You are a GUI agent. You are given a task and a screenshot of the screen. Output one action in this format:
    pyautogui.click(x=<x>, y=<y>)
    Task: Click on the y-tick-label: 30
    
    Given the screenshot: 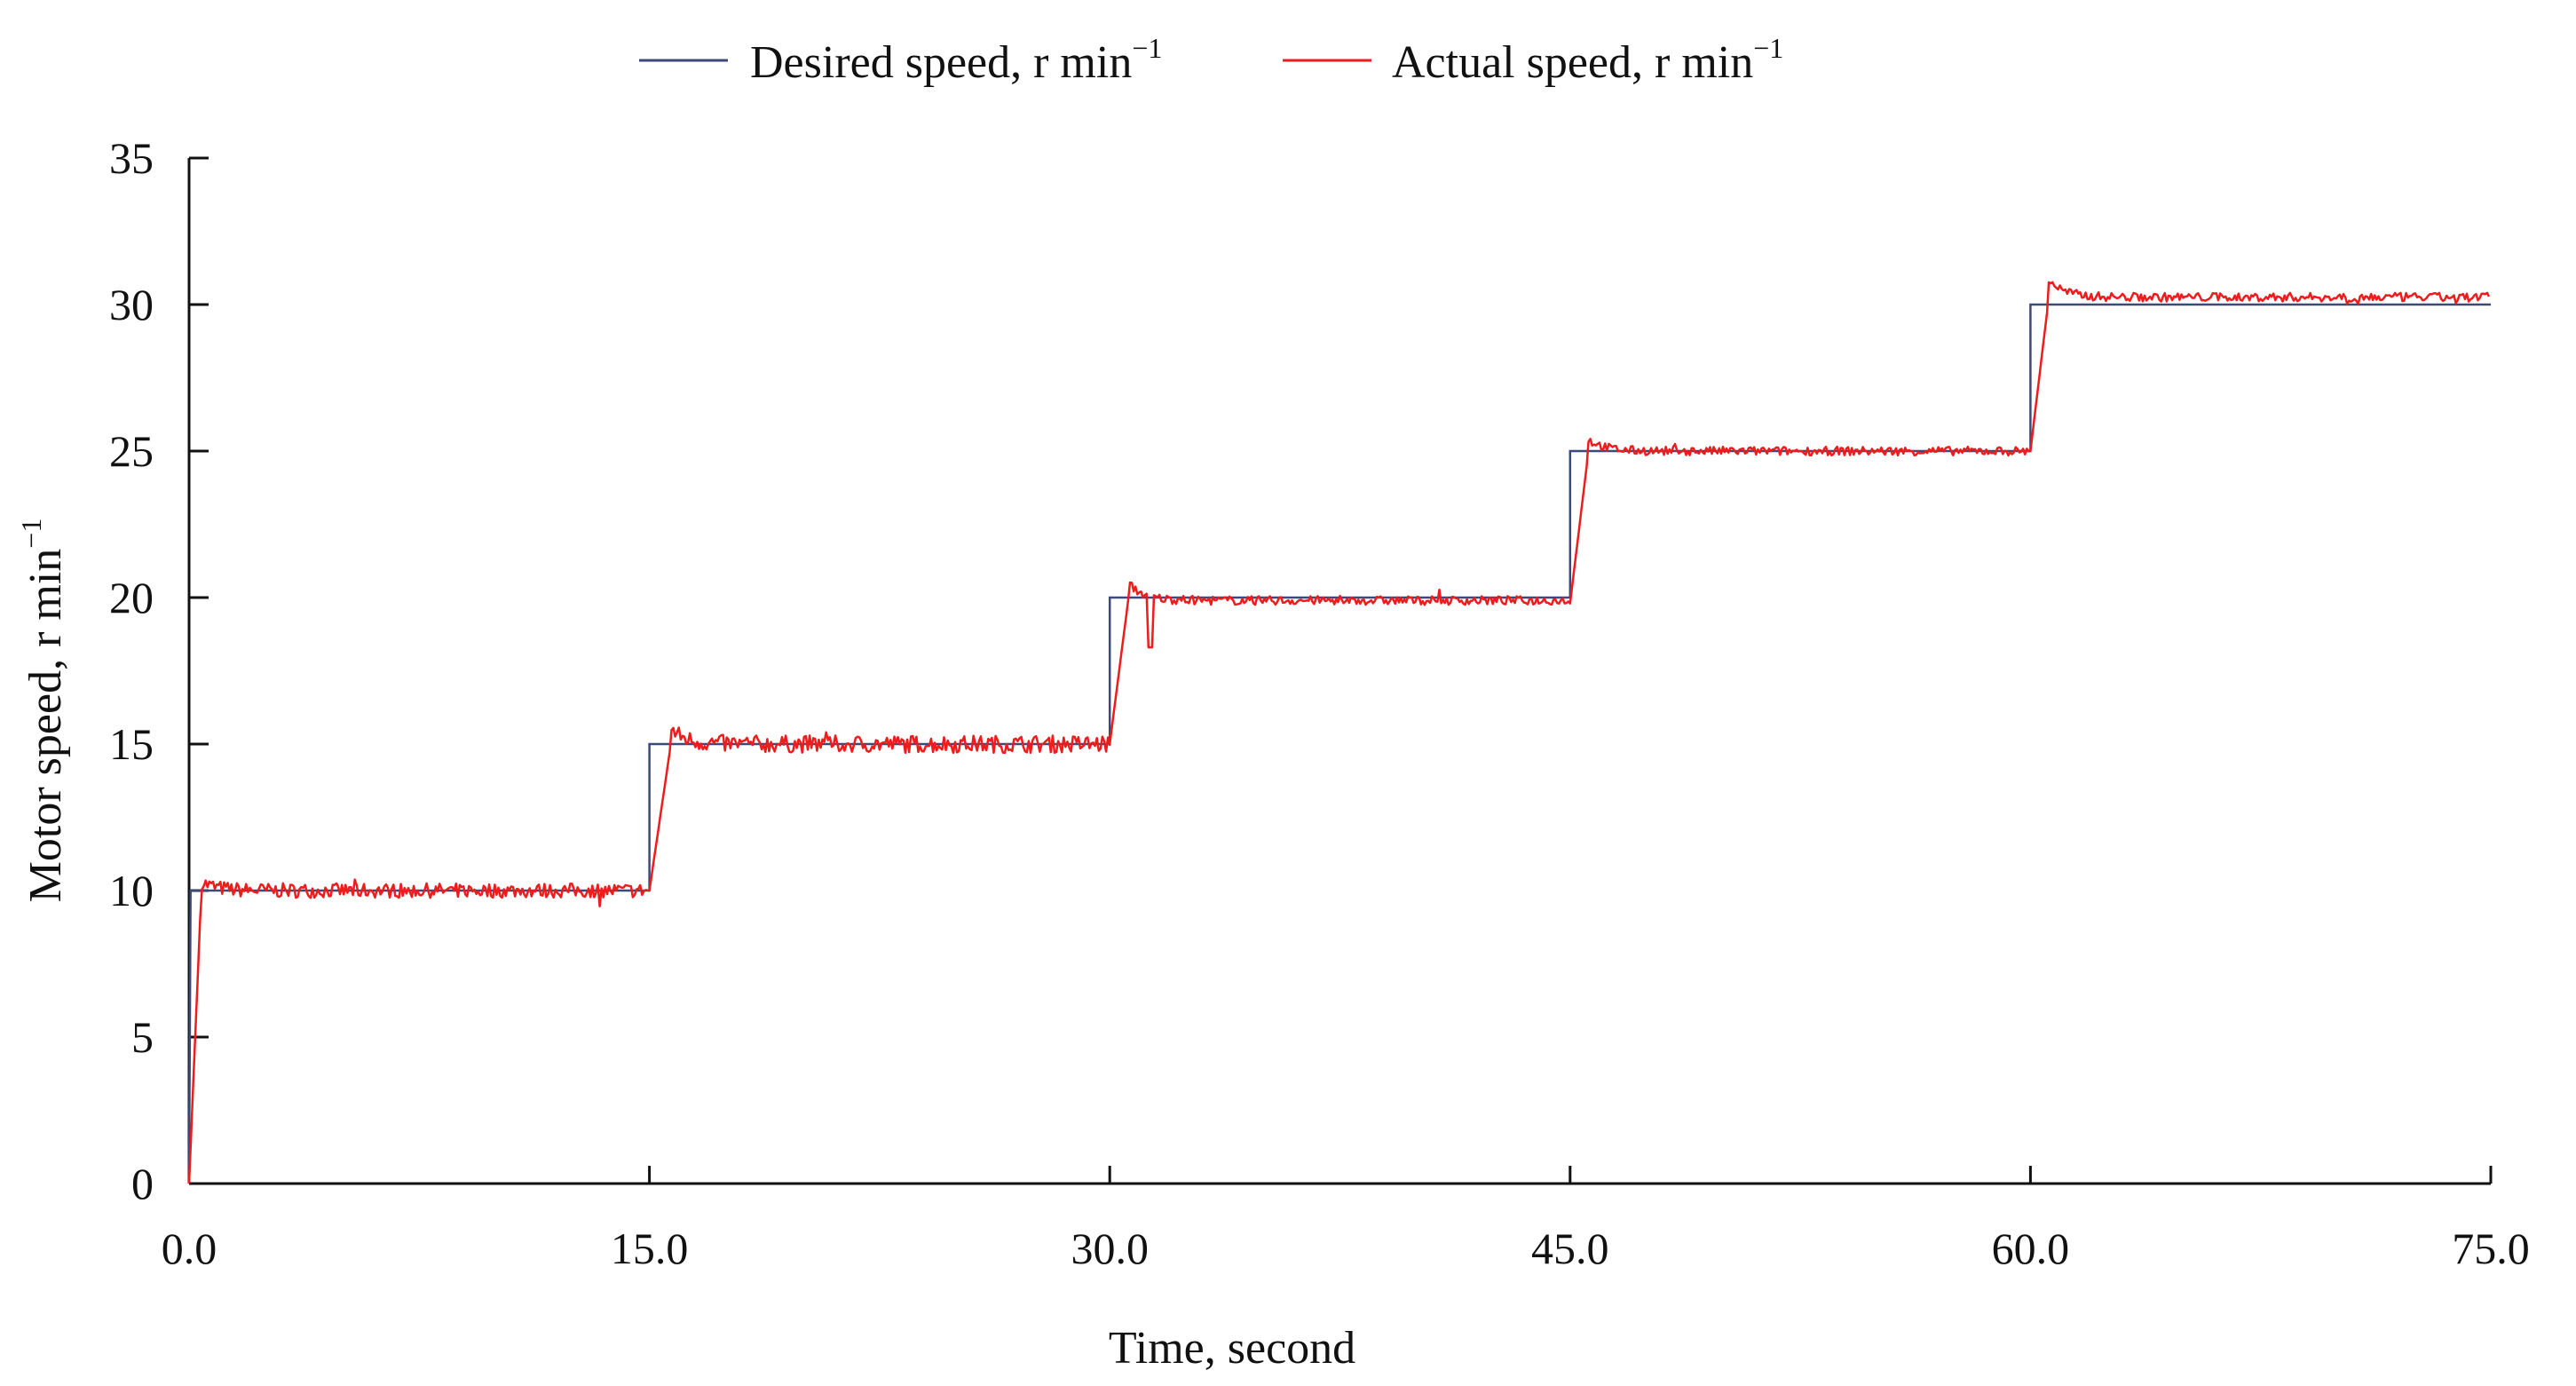 What is the action you would take?
    pyautogui.click(x=131, y=304)
    